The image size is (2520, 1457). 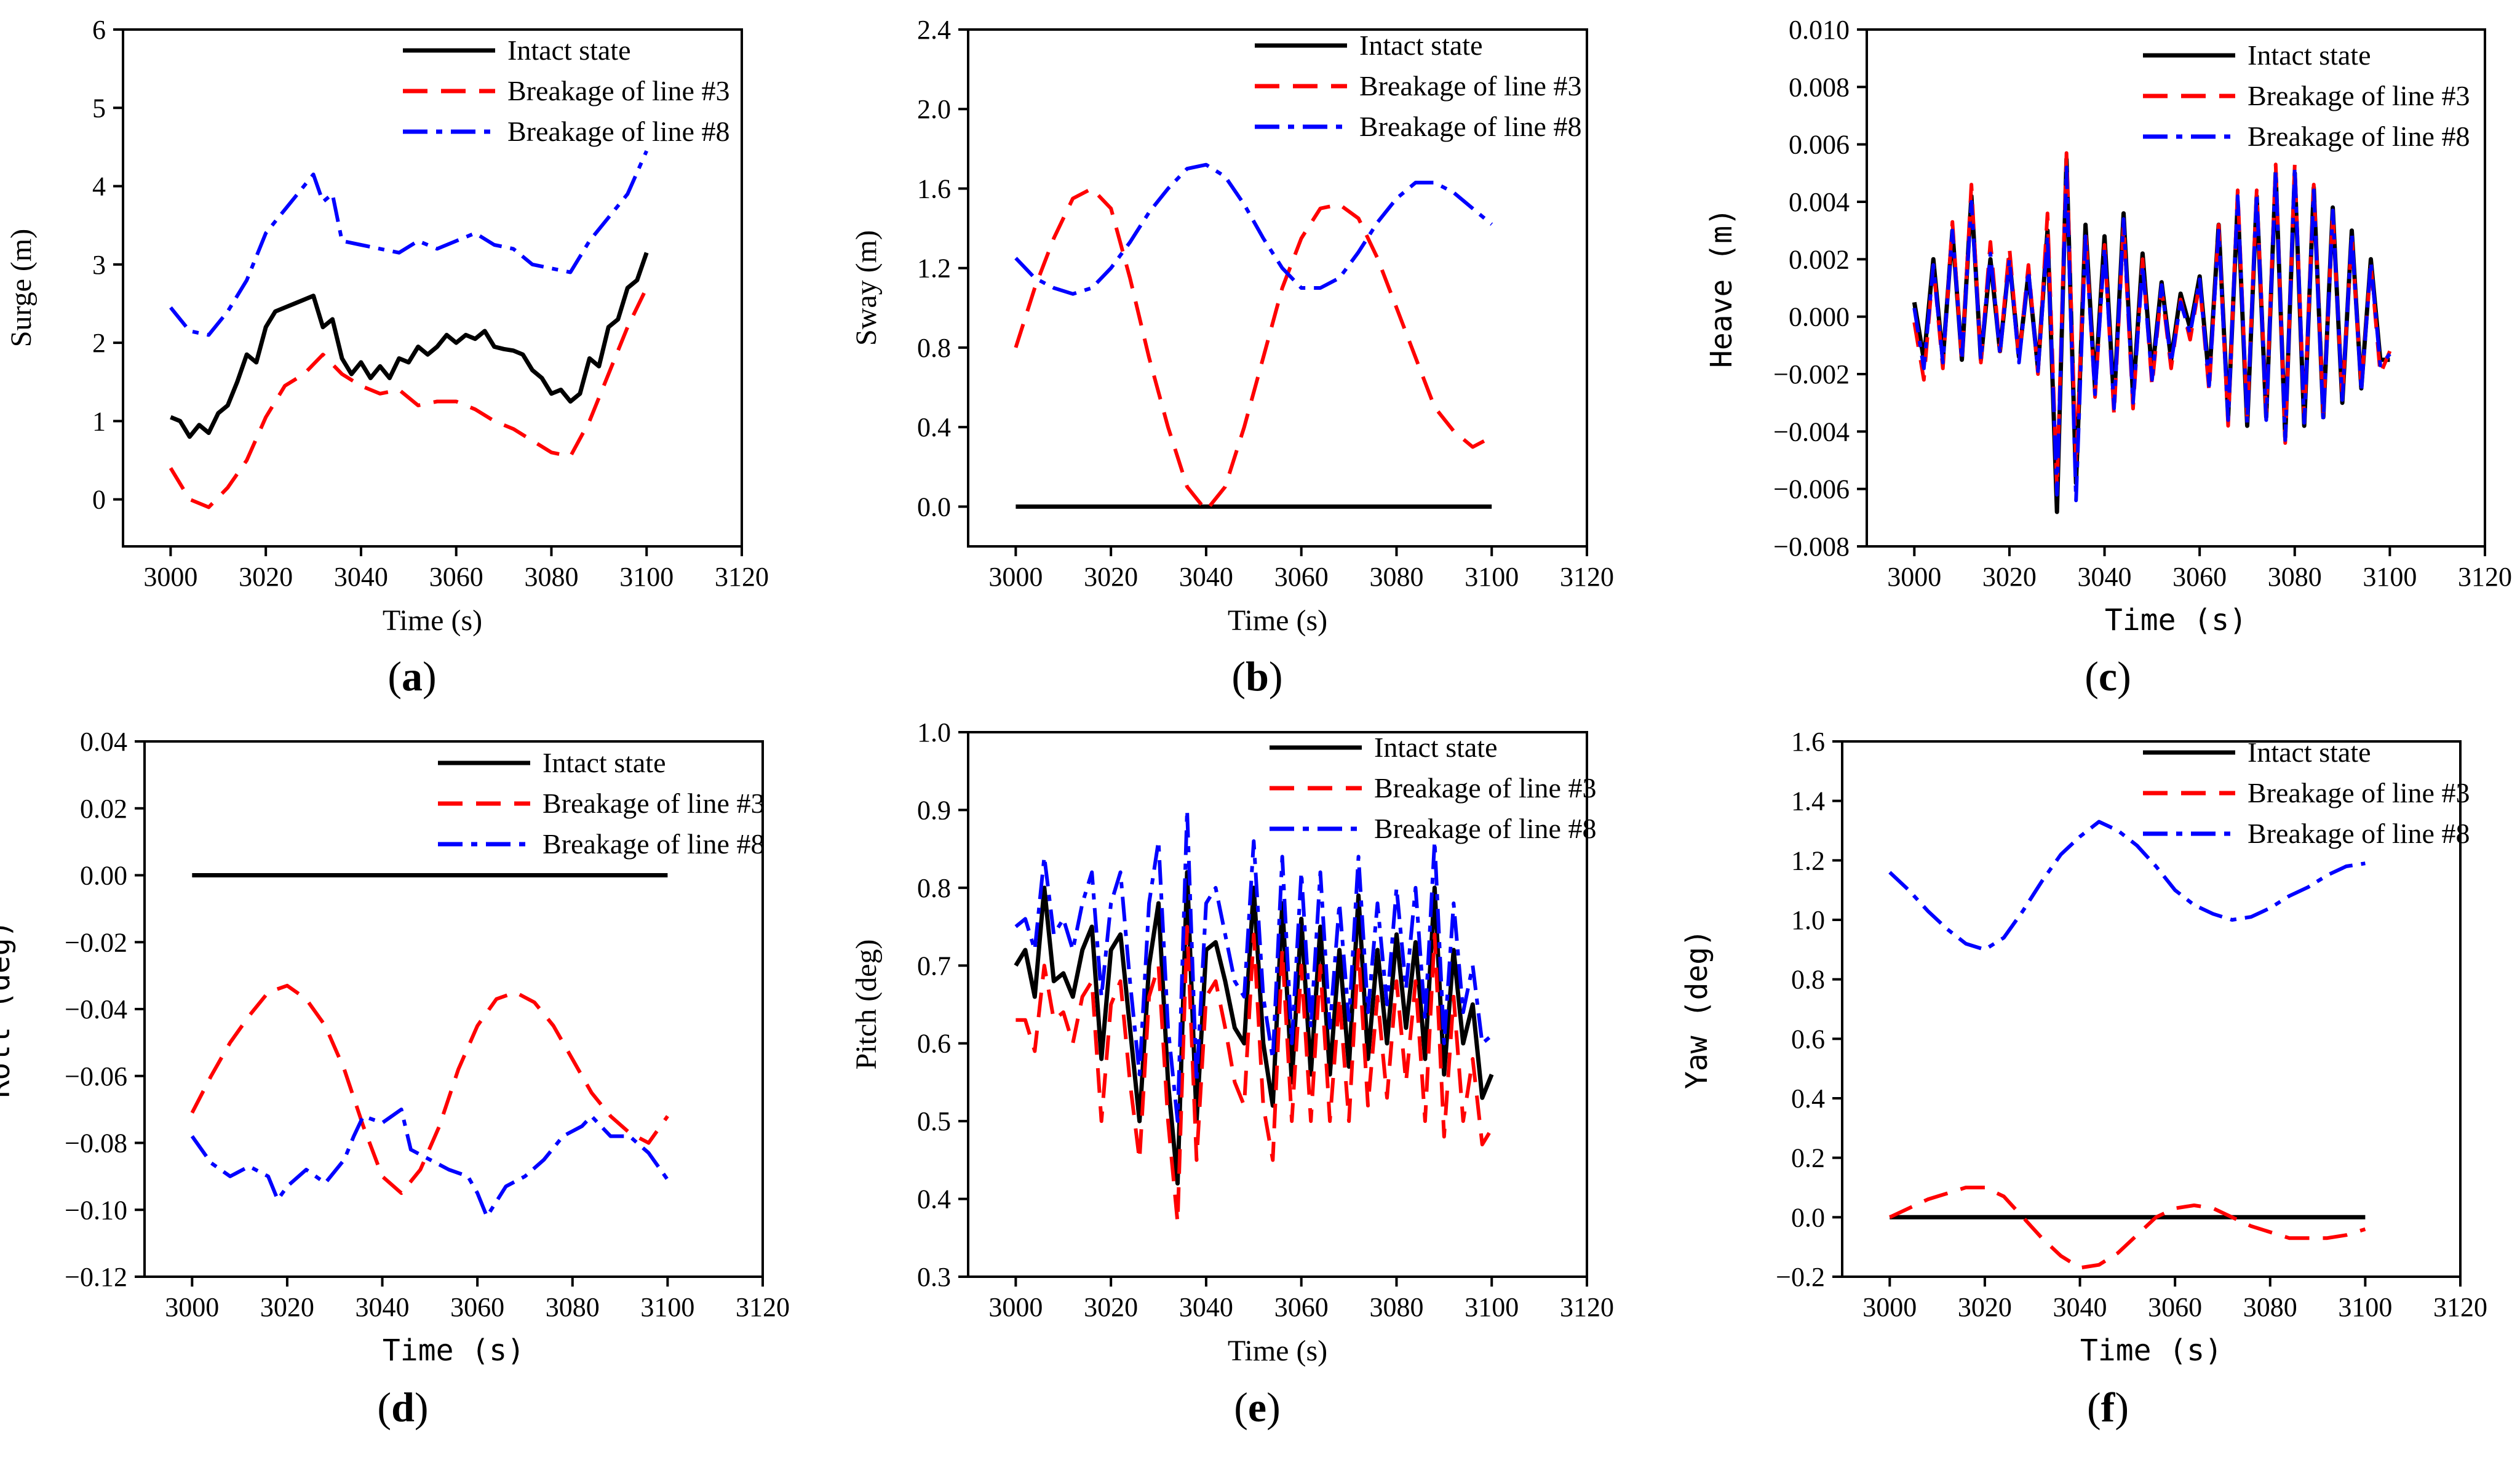 I want to click on y-tick-label: −0.008, so click(x=1811, y=547).